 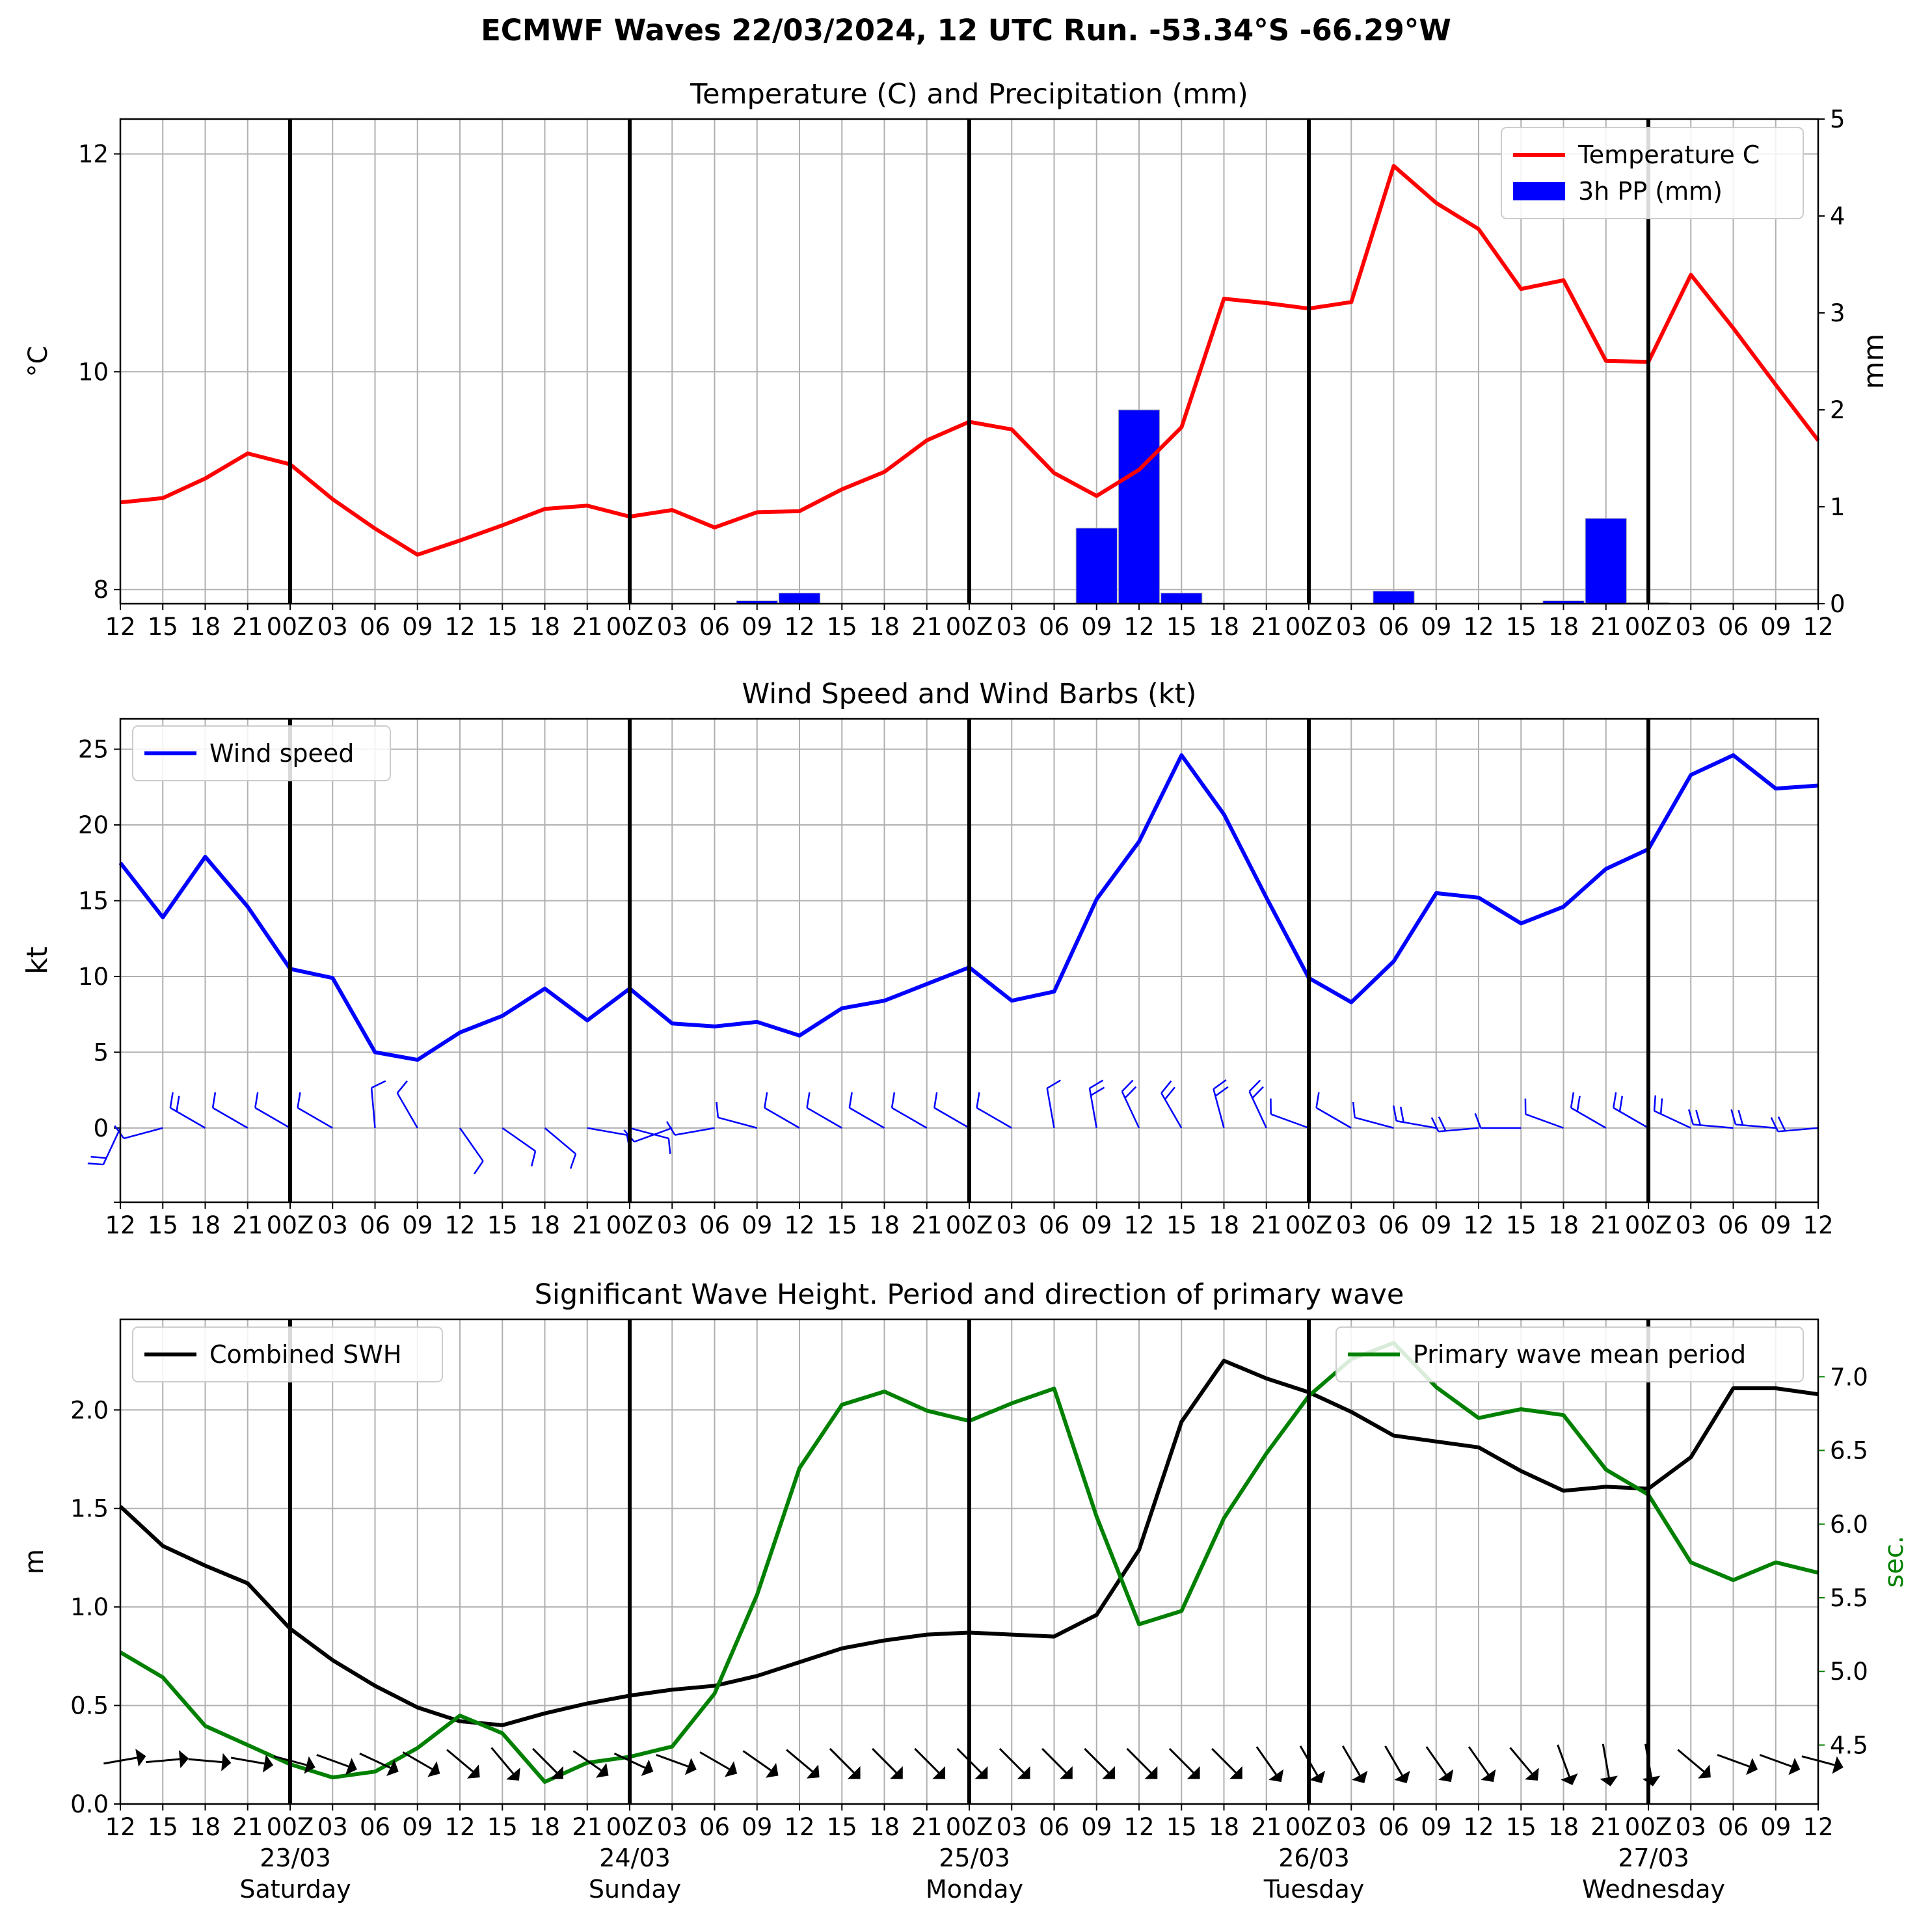 I want to click on day-name-label: Sunday, so click(x=635, y=1889).